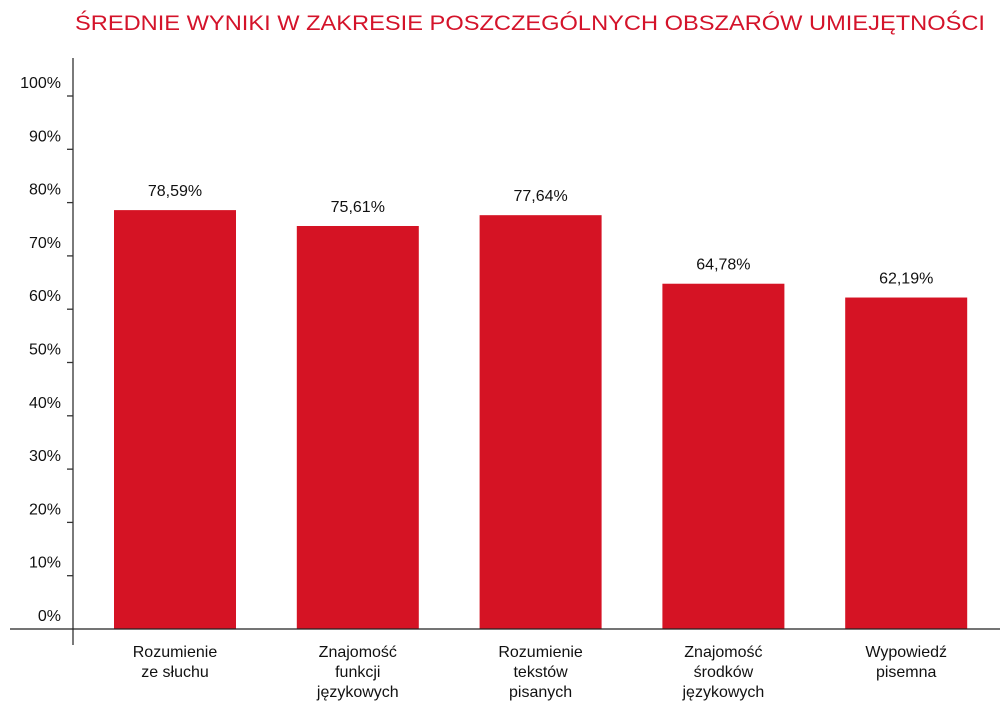 The width and height of the screenshot is (1000, 716). Describe the element at coordinates (723, 265) in the screenshot. I see `data-label: 64,78%` at that location.